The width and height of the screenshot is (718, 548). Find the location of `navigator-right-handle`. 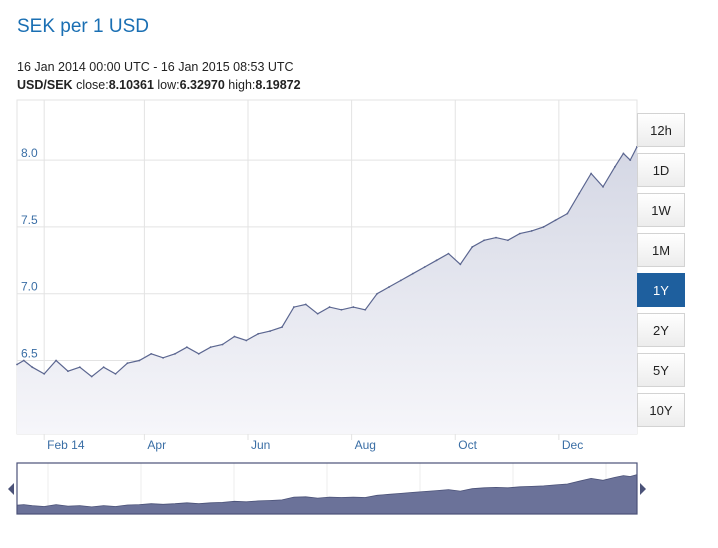

navigator-right-handle is located at coordinates (643, 489).